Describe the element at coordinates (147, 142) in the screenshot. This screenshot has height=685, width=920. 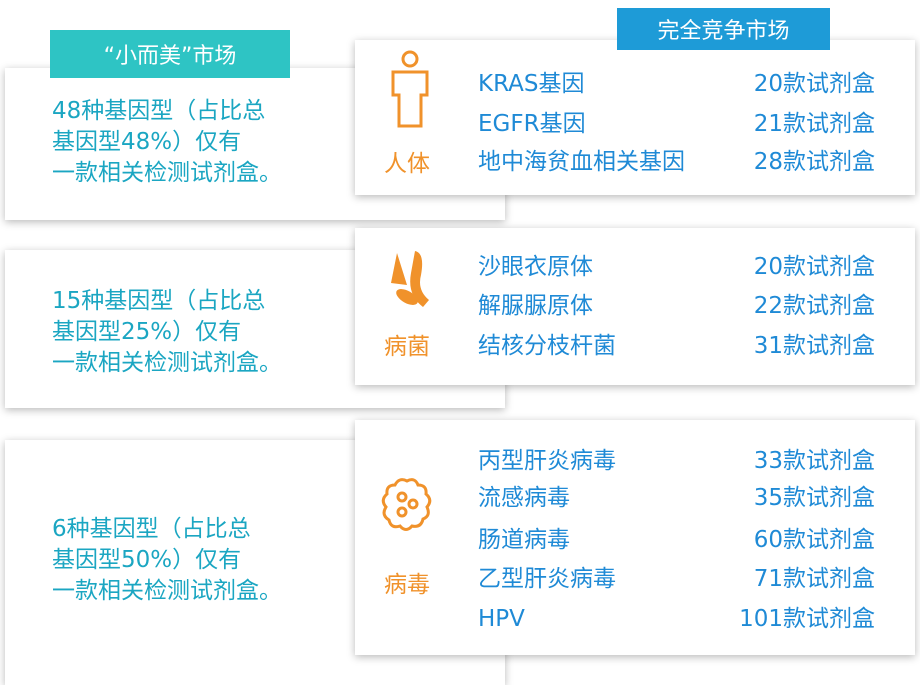
I see `description-line: 基因型48%）仅有` at that location.